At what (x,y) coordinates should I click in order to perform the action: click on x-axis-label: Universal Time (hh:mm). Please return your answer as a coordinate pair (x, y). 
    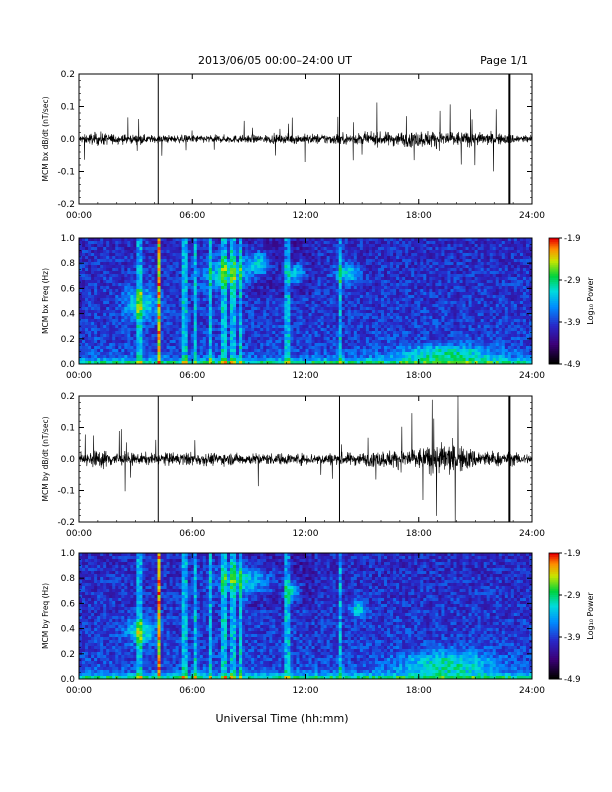
    Looking at the image, I should click on (282, 718).